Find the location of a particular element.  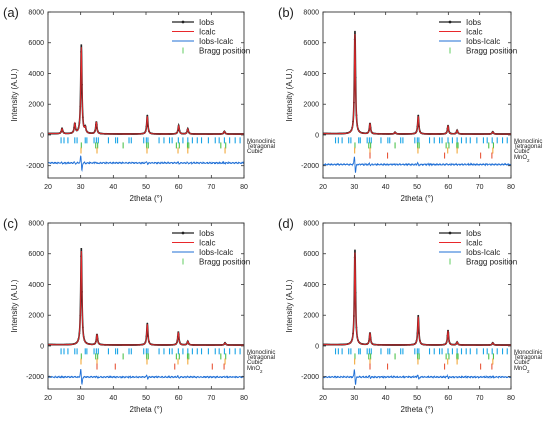

panel-label: (d) is located at coordinates (286, 223).